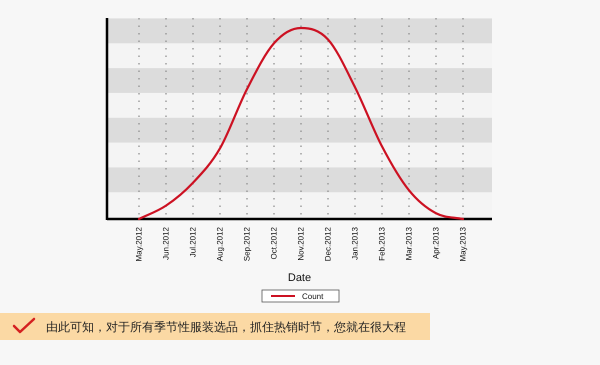 The image size is (600, 365). I want to click on x-tick-label: Aug.2012, so click(220, 244).